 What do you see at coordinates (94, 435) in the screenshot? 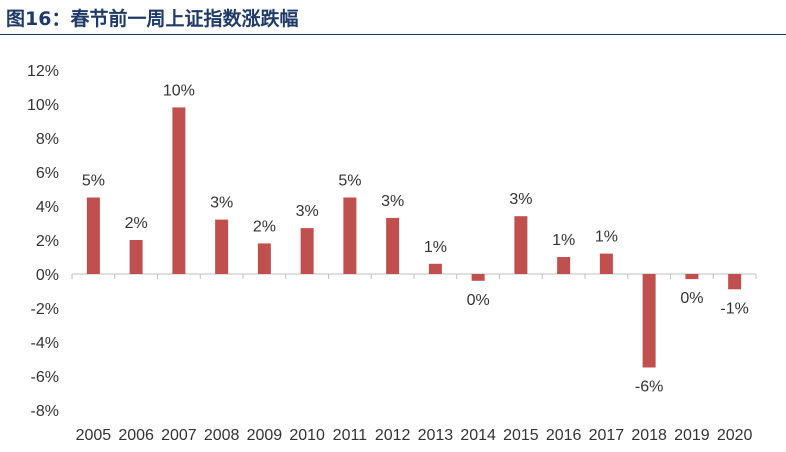
I see `x-tick-label: 2005` at bounding box center [94, 435].